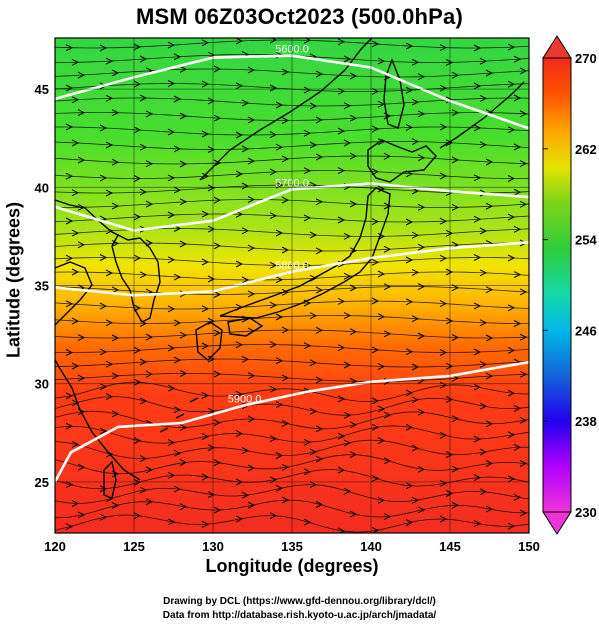  I want to click on colorbar-upper-triangle, so click(557, 47).